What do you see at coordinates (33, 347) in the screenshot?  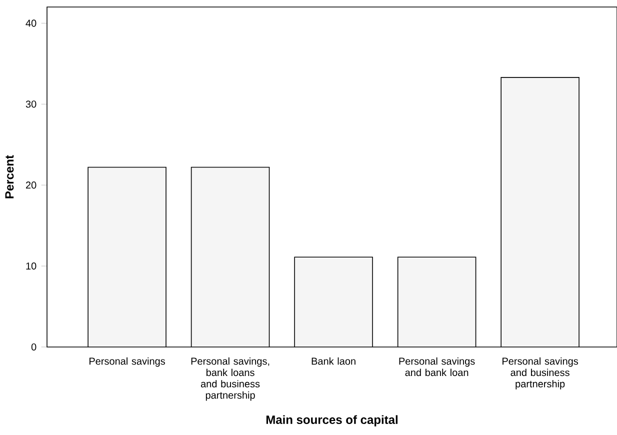 I see `y-tick-label: 0` at bounding box center [33, 347].